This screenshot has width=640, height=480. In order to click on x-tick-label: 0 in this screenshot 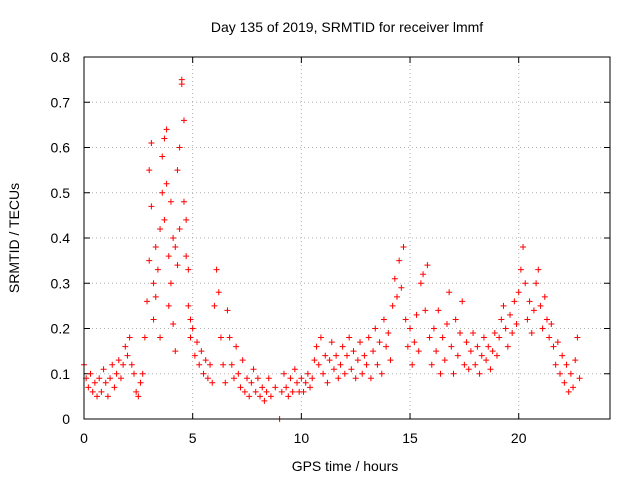, I will do `click(84, 438)`.